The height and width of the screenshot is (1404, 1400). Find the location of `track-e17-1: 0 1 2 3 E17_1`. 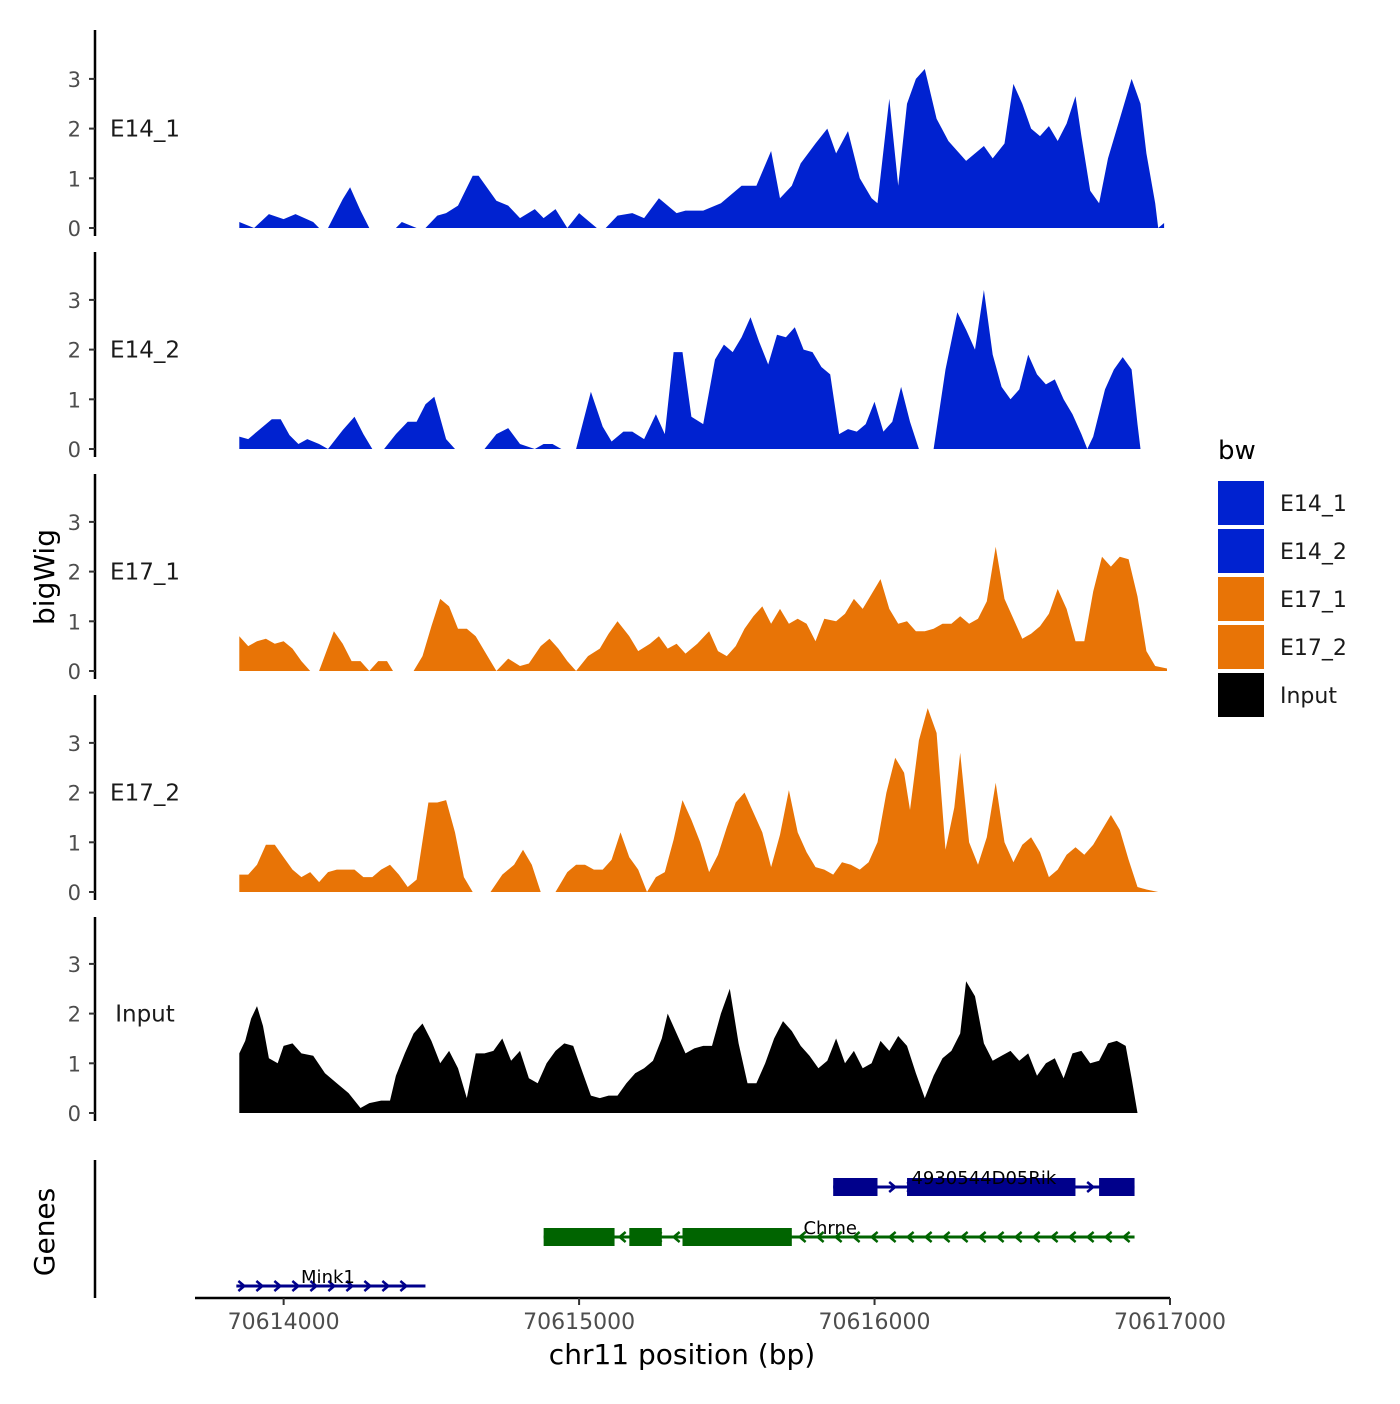

track-e17-1: 0 1 2 3 E17_1 is located at coordinates (618, 579).